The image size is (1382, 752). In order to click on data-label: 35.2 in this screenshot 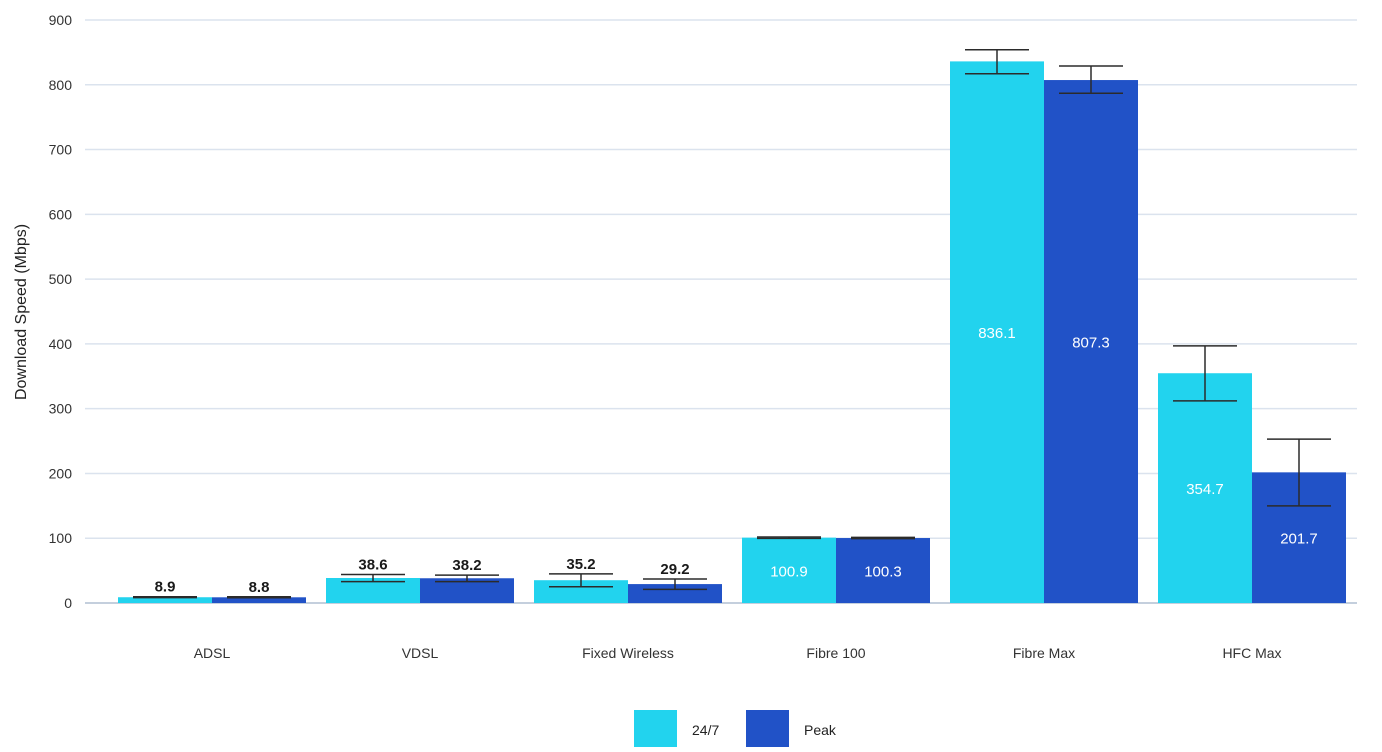, I will do `click(580, 564)`.